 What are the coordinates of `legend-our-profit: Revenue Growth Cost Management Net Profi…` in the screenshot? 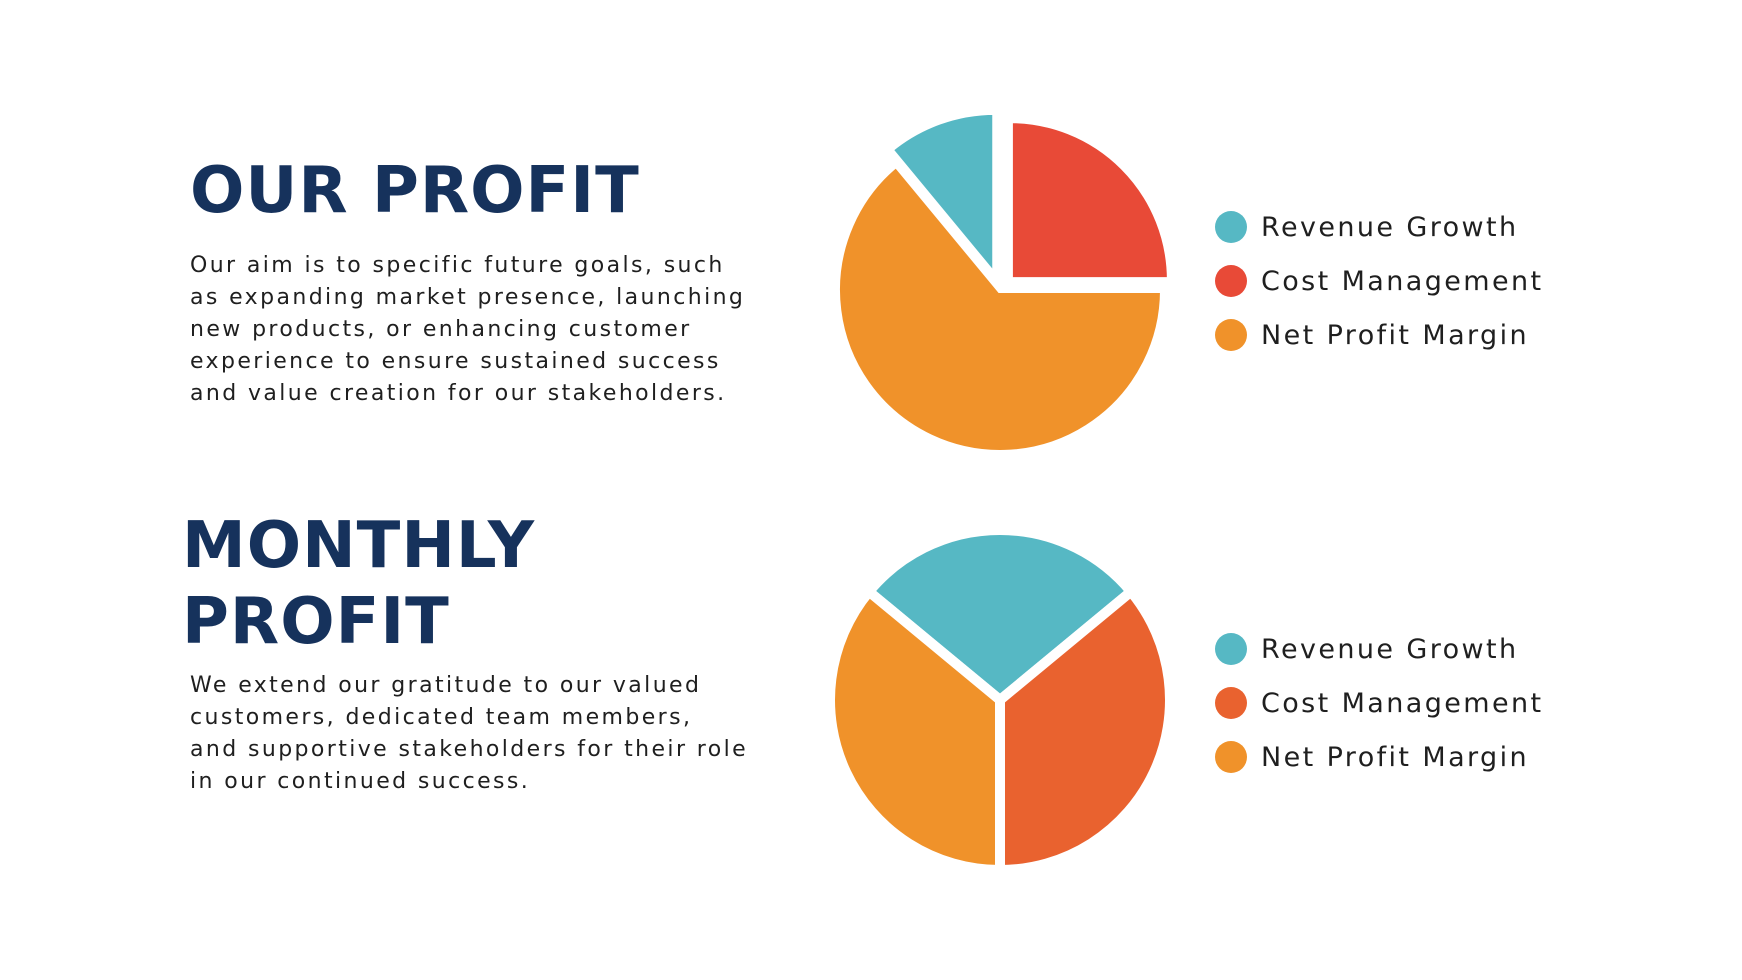 It's located at (1379, 281).